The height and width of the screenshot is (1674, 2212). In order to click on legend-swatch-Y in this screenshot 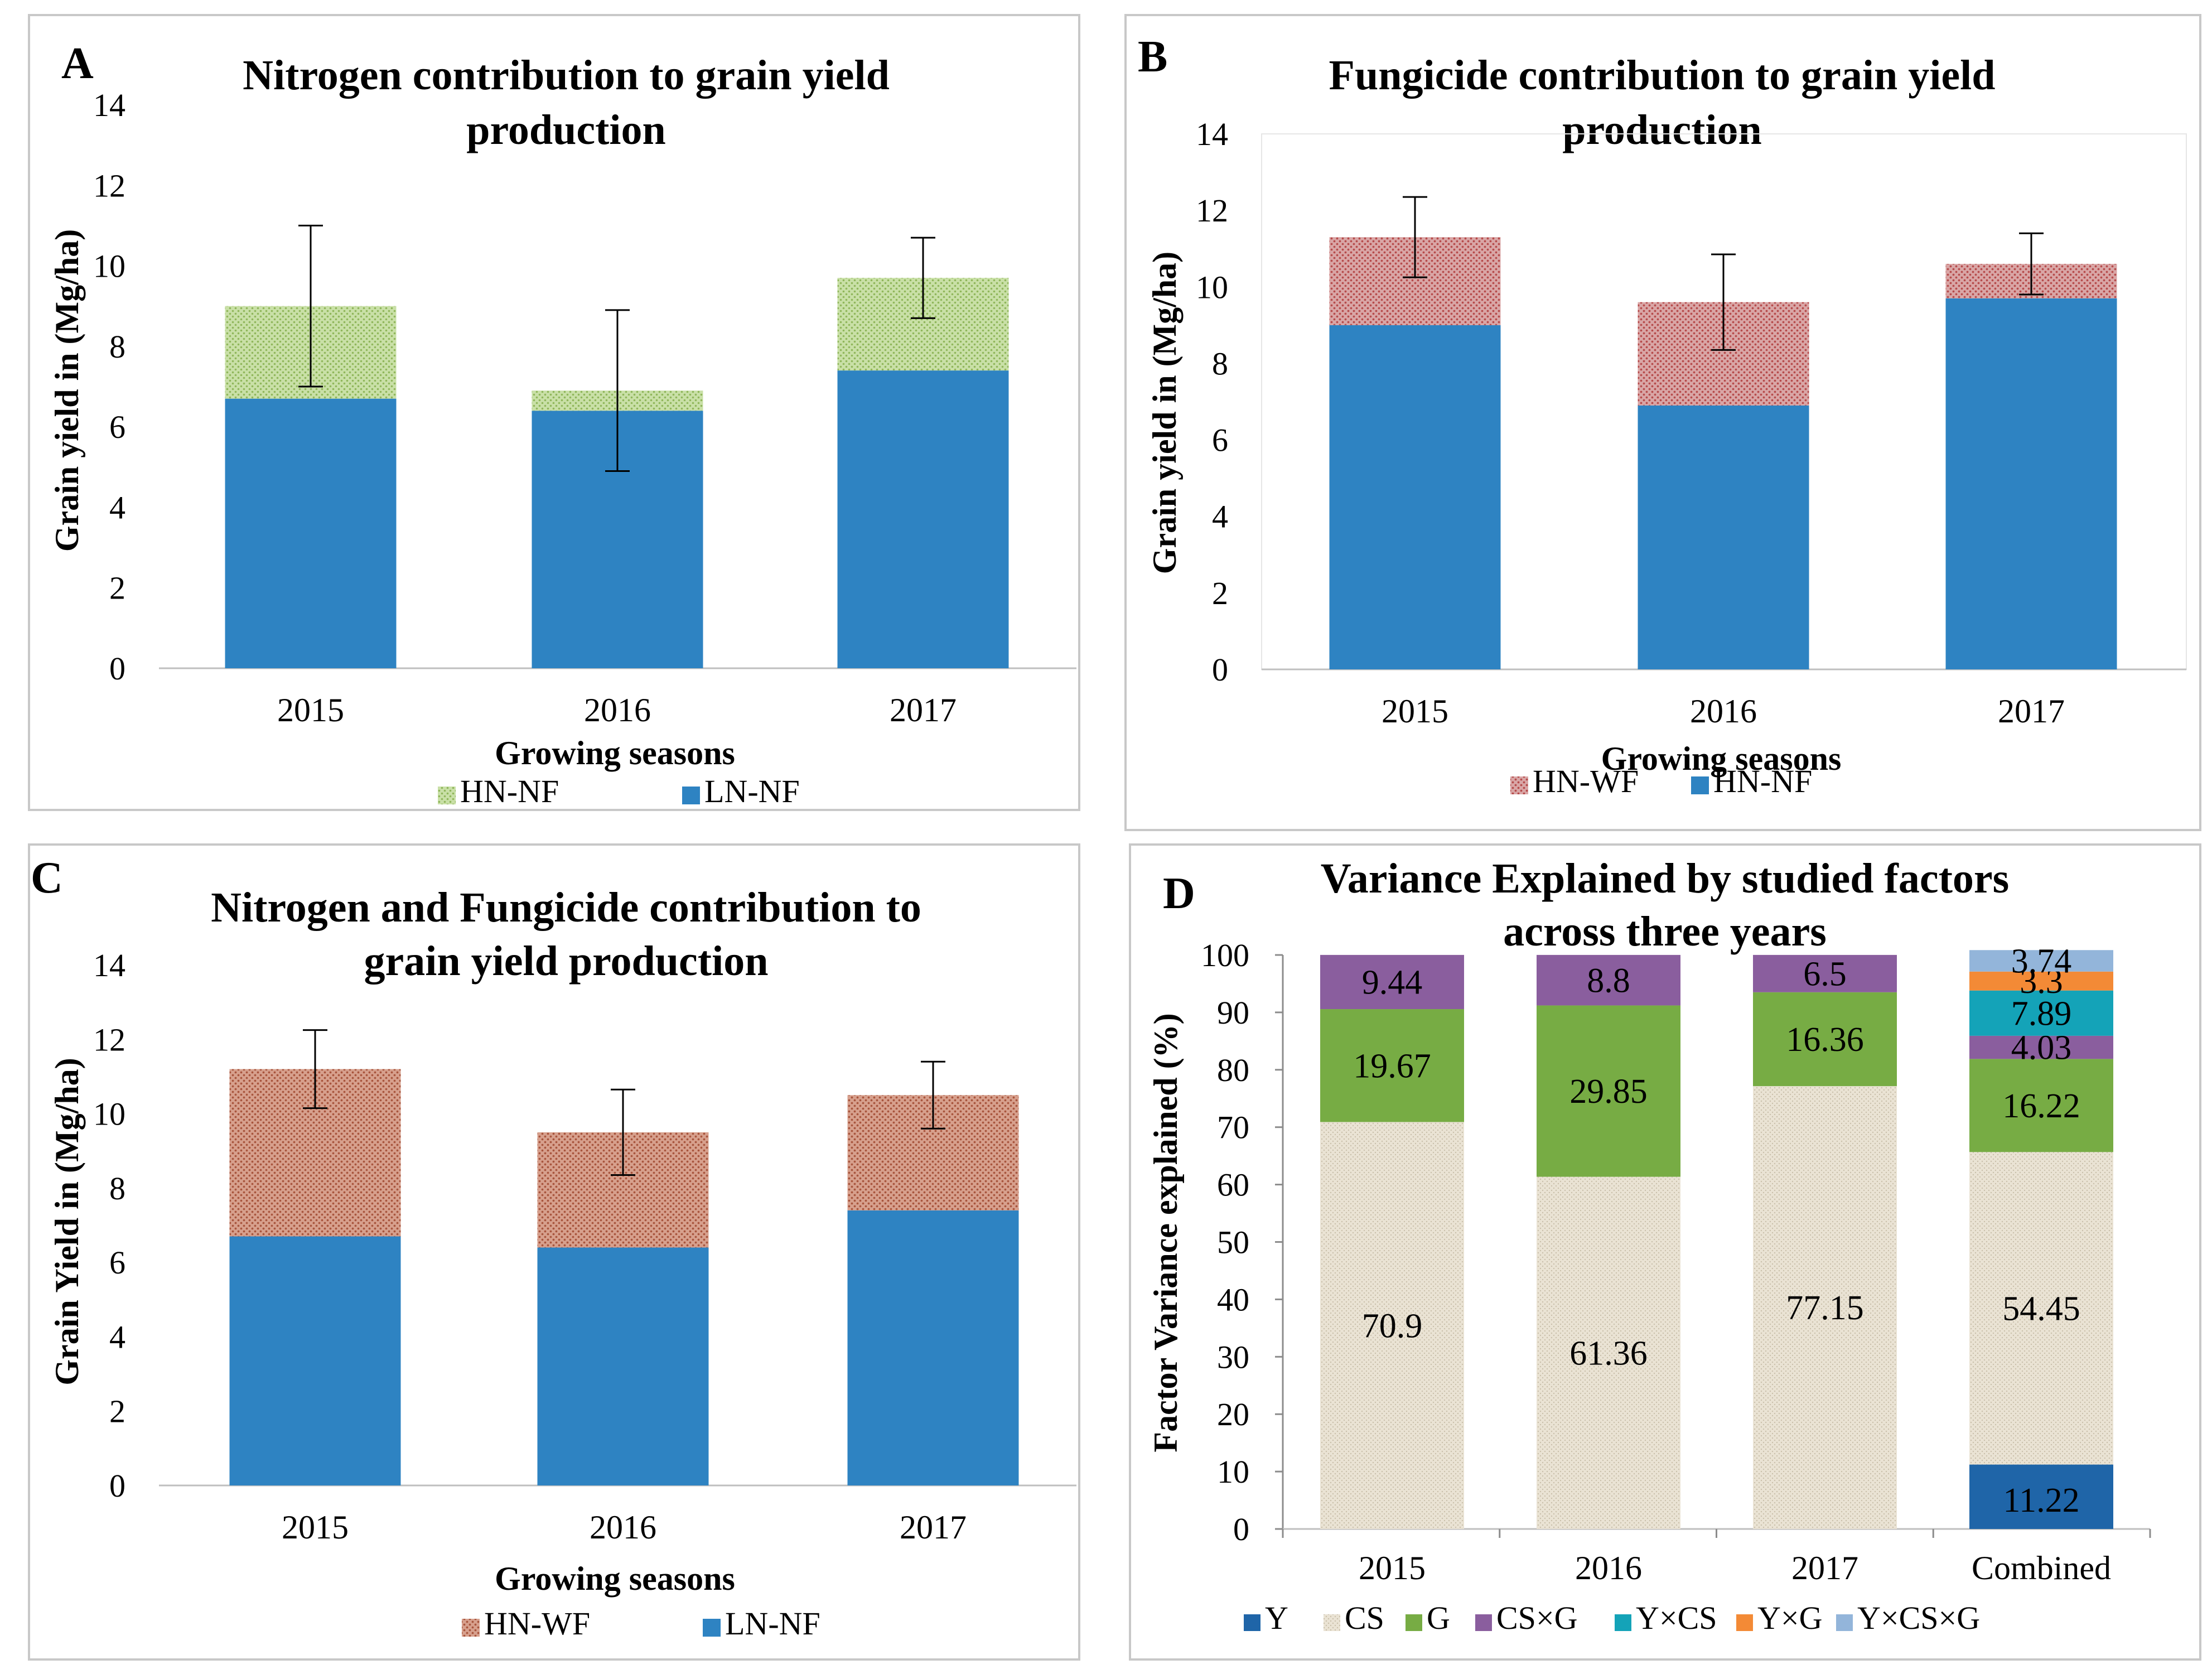, I will do `click(1252, 1623)`.